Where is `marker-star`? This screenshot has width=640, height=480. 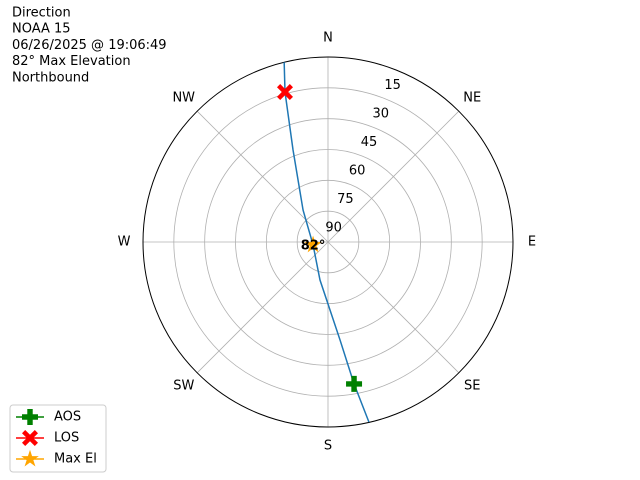 marker-star is located at coordinates (313, 244).